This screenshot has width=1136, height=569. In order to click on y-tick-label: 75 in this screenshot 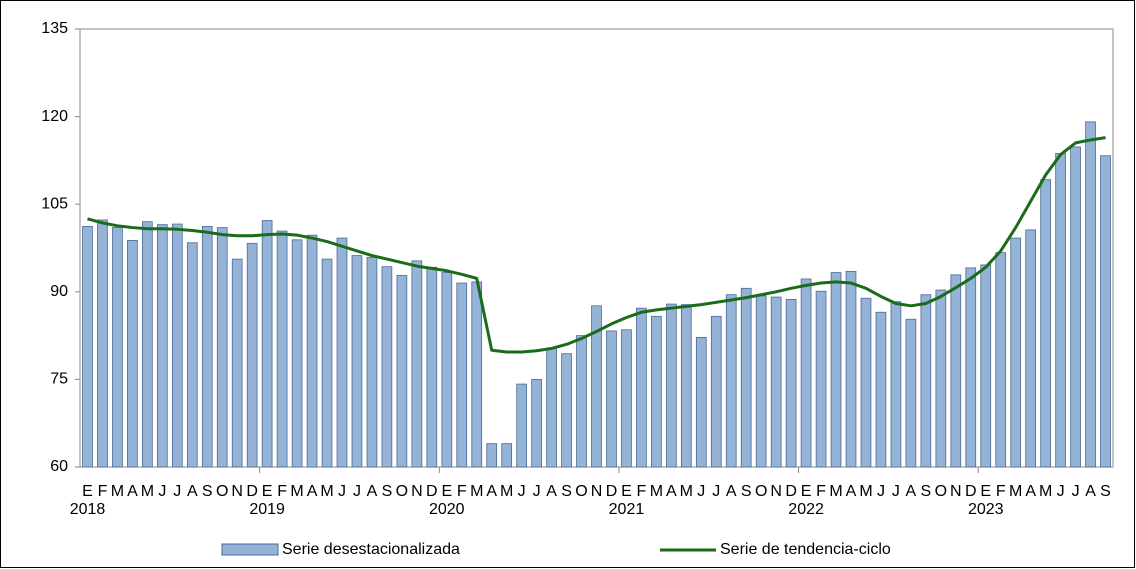, I will do `click(59, 379)`.